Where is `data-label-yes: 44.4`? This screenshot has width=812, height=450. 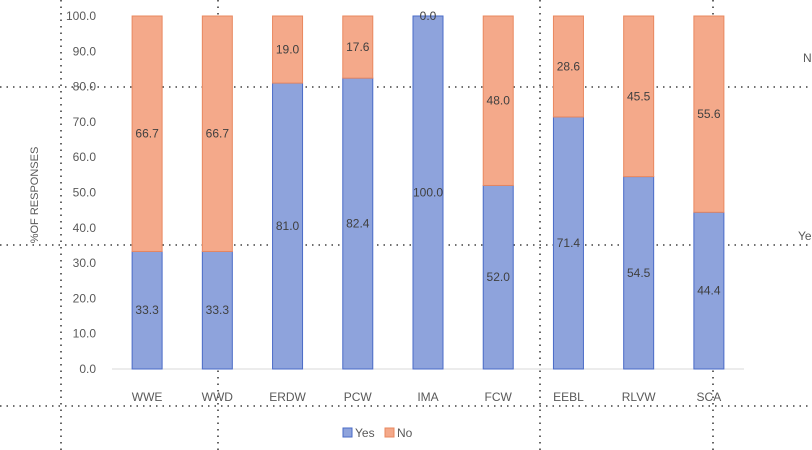
data-label-yes: 44.4 is located at coordinates (709, 291).